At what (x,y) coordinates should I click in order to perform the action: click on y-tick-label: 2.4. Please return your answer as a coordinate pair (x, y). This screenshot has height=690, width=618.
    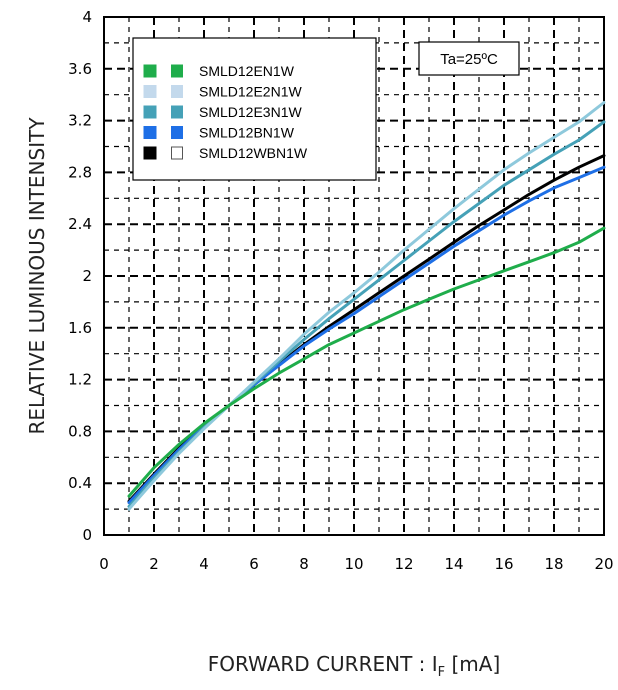
    Looking at the image, I should click on (80, 224).